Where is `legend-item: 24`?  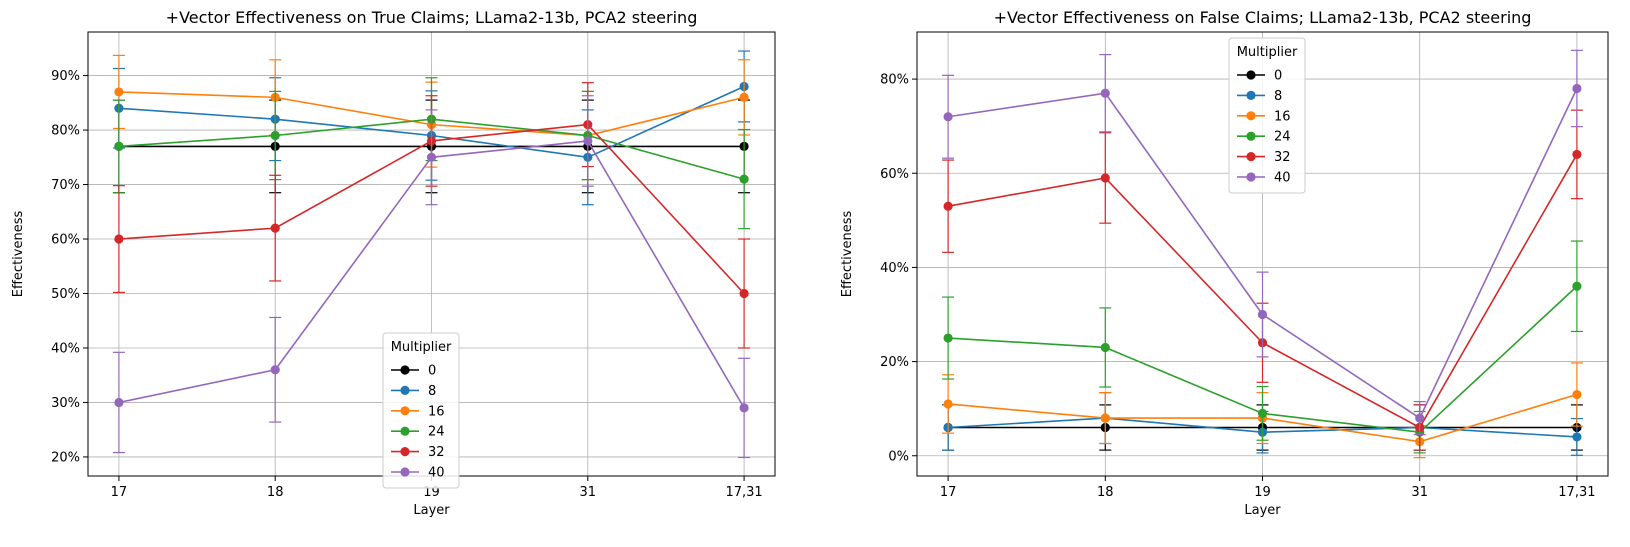 legend-item: 24 is located at coordinates (418, 432).